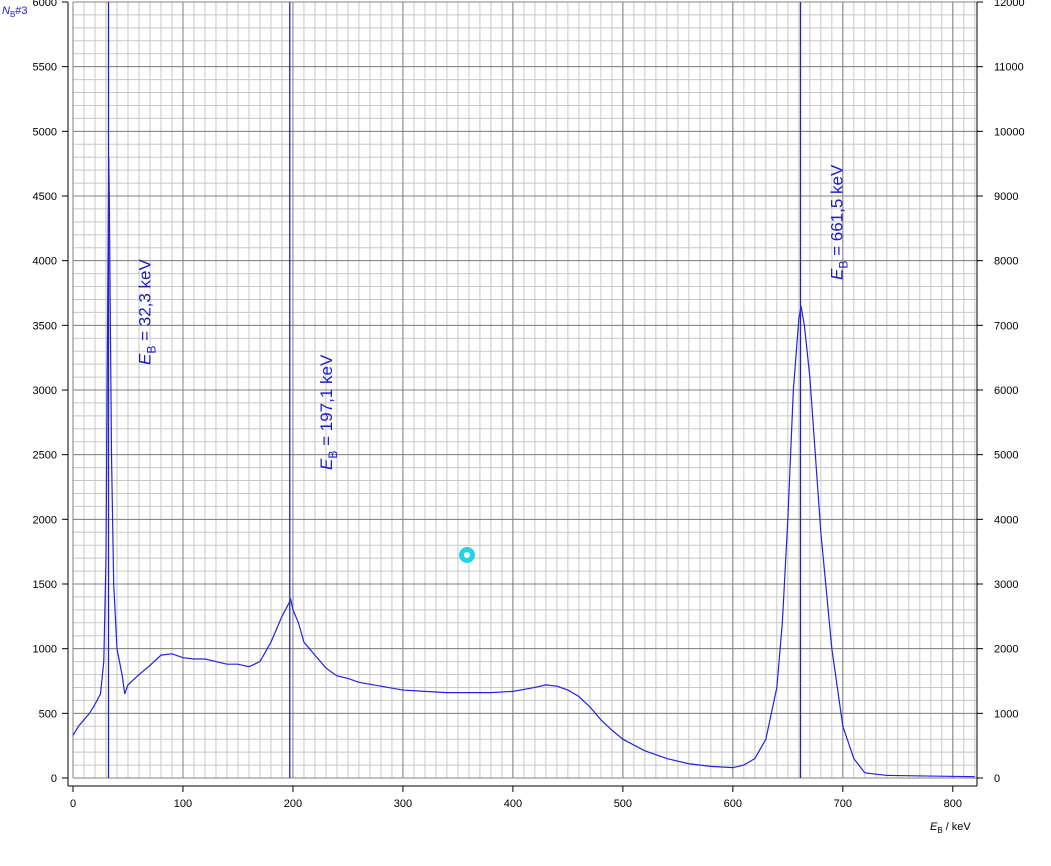 This screenshot has width=1051, height=866. Describe the element at coordinates (48, 714) in the screenshot. I see `y-tick-label: 500` at that location.